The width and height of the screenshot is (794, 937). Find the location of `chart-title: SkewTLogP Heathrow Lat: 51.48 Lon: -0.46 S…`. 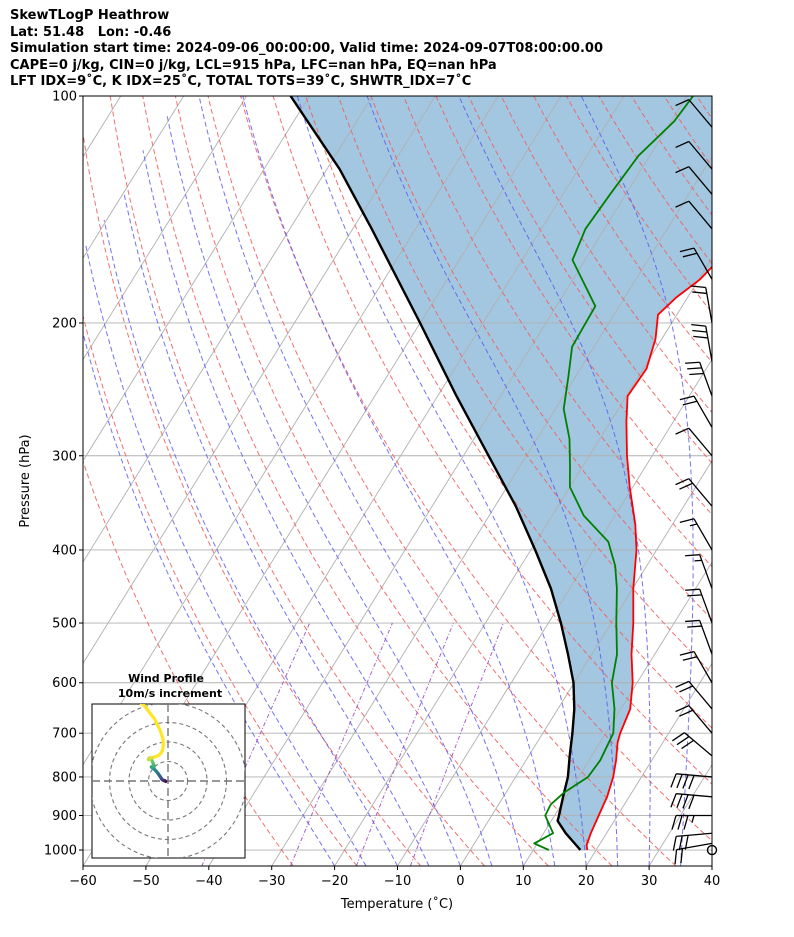

chart-title: SkewTLogP Heathrow Lat: 51.48 Lon: -0.46 S… is located at coordinates (306, 49).